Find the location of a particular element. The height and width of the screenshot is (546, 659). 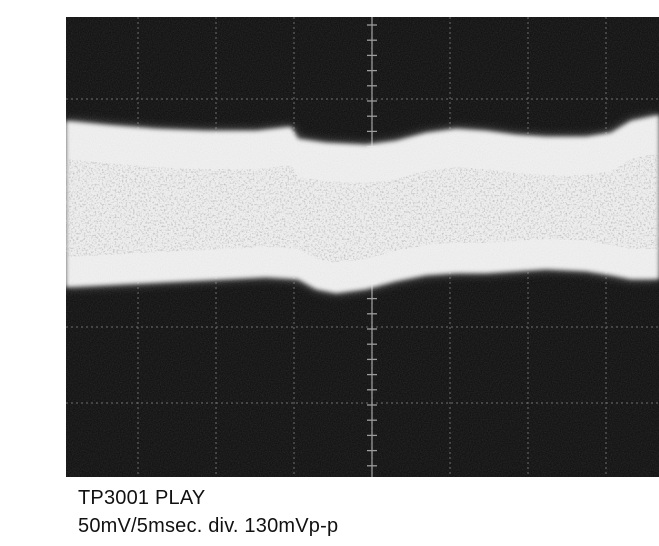

caption-title: TP3001 PLAY is located at coordinates (142, 498).